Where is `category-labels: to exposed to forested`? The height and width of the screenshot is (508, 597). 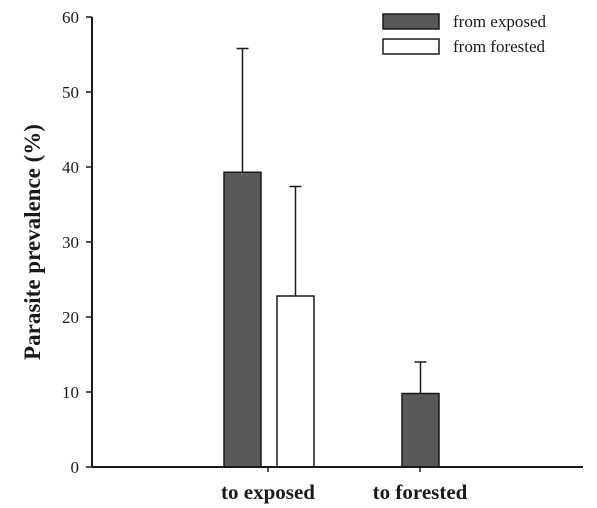
category-labels: to exposed to forested is located at coordinates (344, 492).